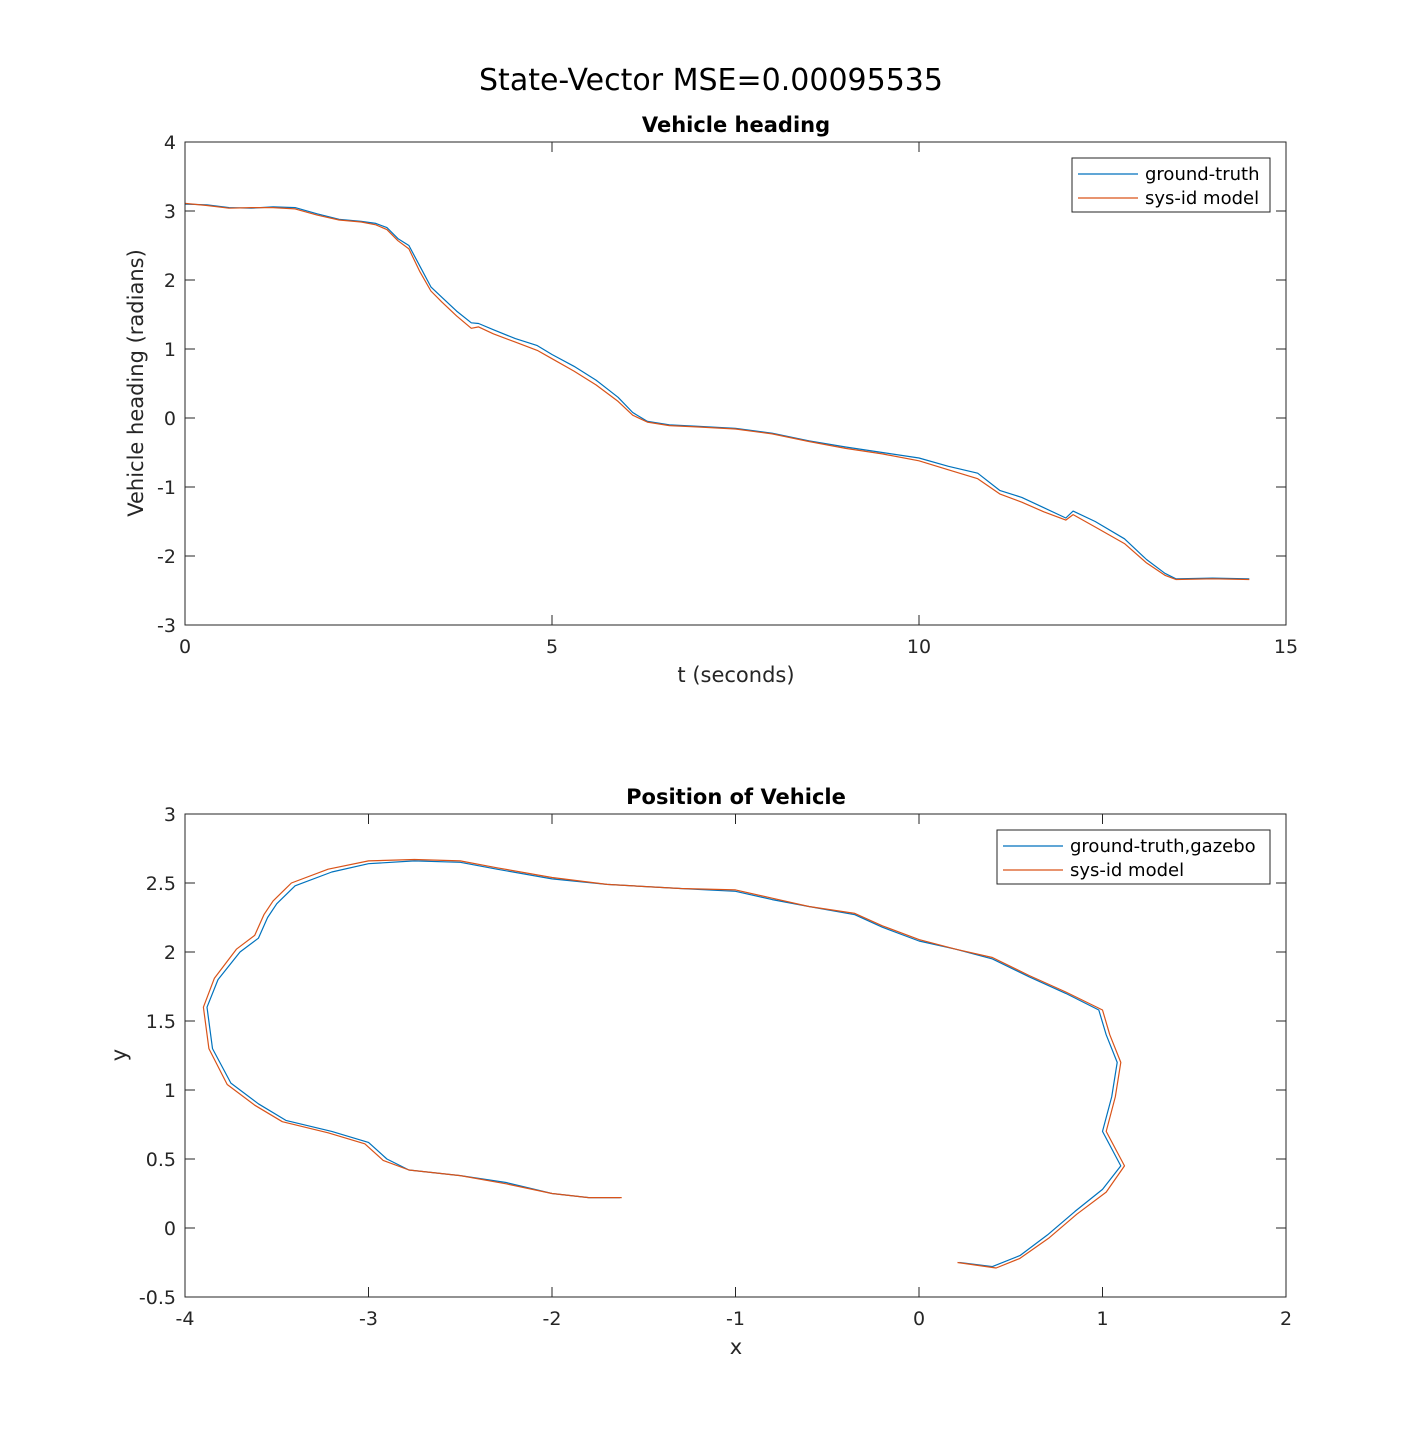 Image resolution: width=1422 pixels, height=1453 pixels. I want to click on heading-plot-xlabel: t (seconds), so click(735, 675).